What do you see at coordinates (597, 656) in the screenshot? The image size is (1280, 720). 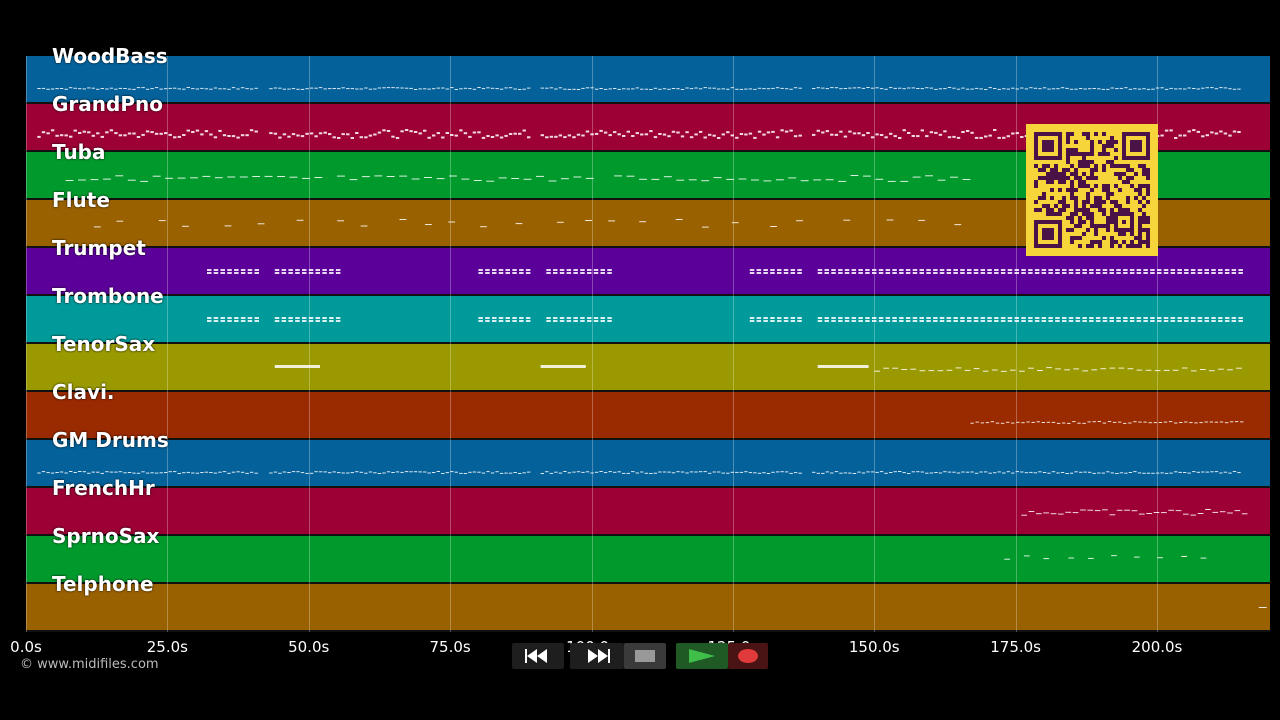 I see `fast-forward-button` at bounding box center [597, 656].